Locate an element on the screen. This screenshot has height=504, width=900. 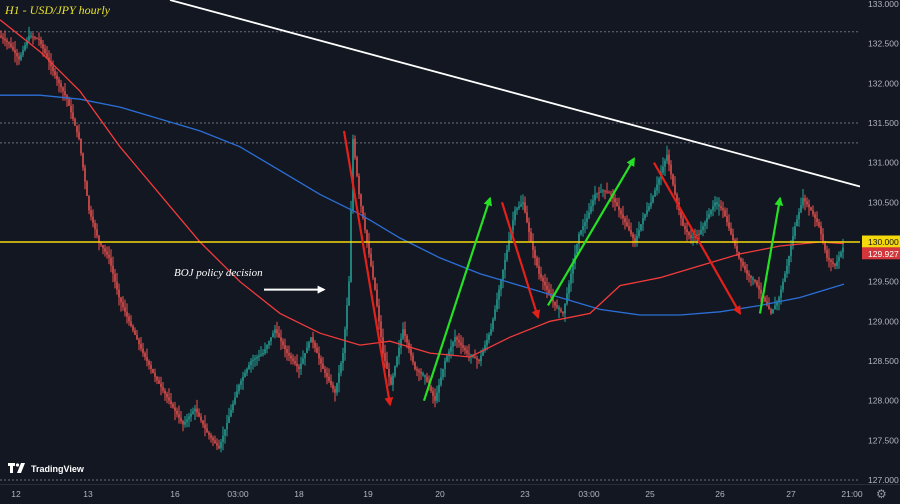
gear-icon: ⚙ is located at coordinates (881, 494).